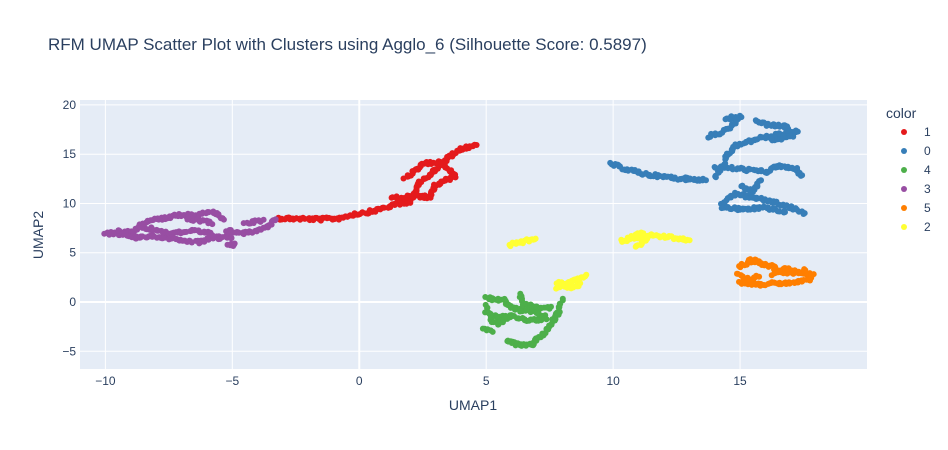  What do you see at coordinates (916, 151) in the screenshot?
I see `legend-item-0: 0` at bounding box center [916, 151].